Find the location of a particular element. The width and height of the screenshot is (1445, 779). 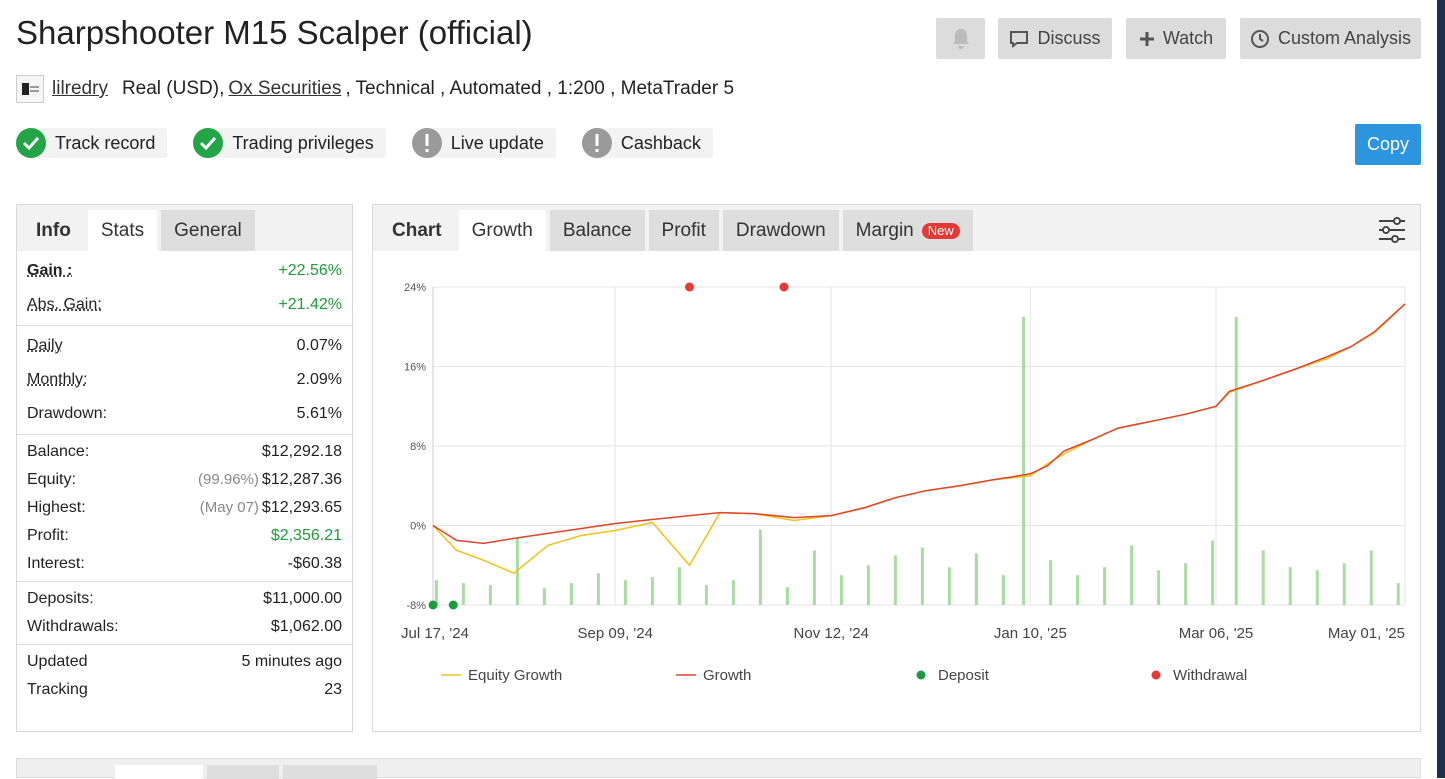

discuss-button: Discuss is located at coordinates (1055, 38).